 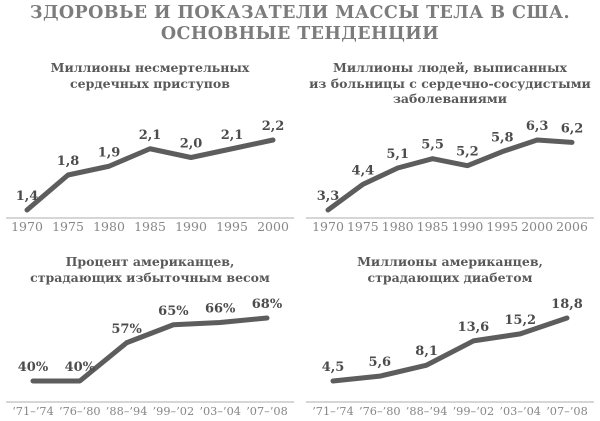 I want to click on data-point-label: 15,2, so click(x=520, y=320).